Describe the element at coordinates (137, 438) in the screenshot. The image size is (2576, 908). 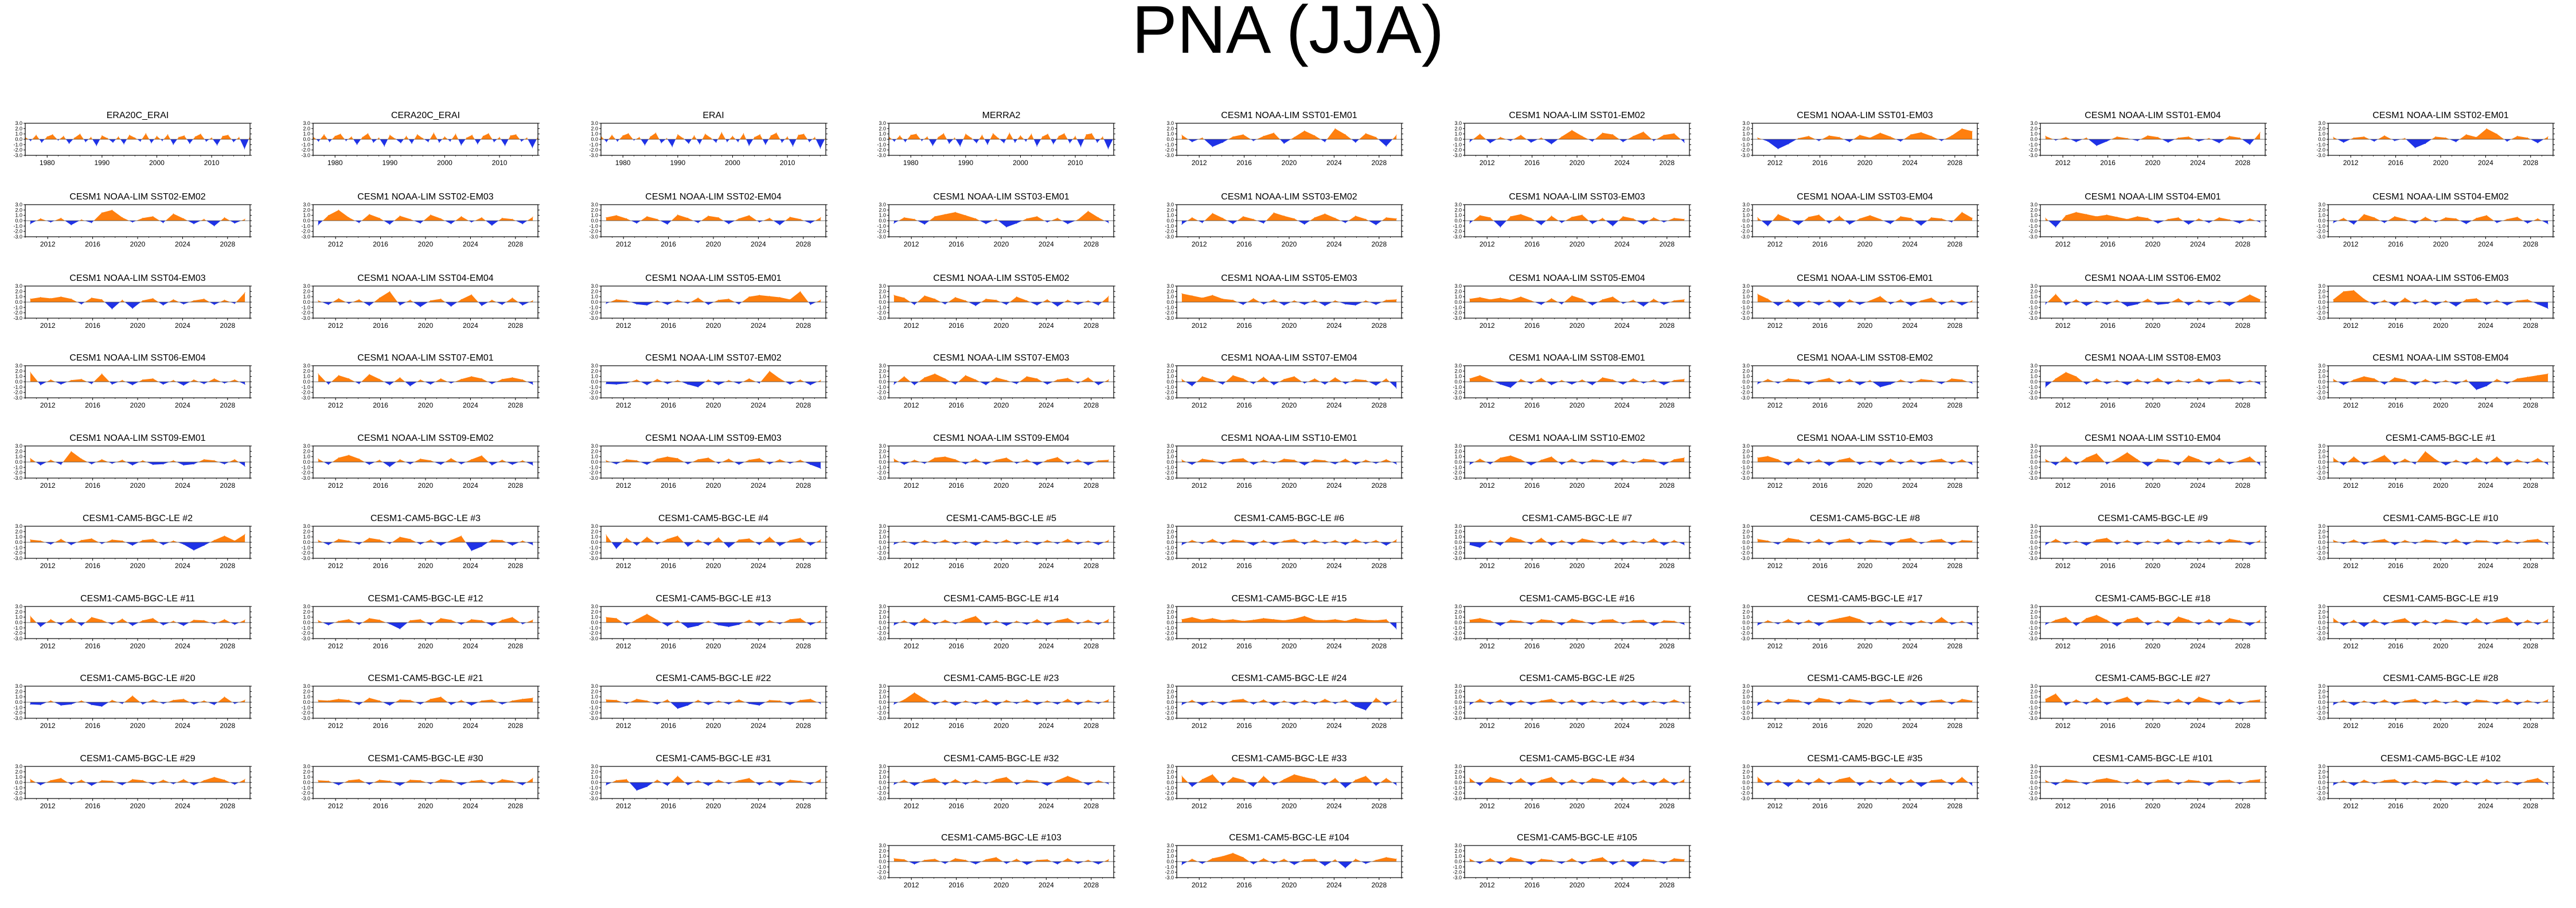
I see `panel-title: CESM1 NOAA-LIM SST09-EM01` at that location.